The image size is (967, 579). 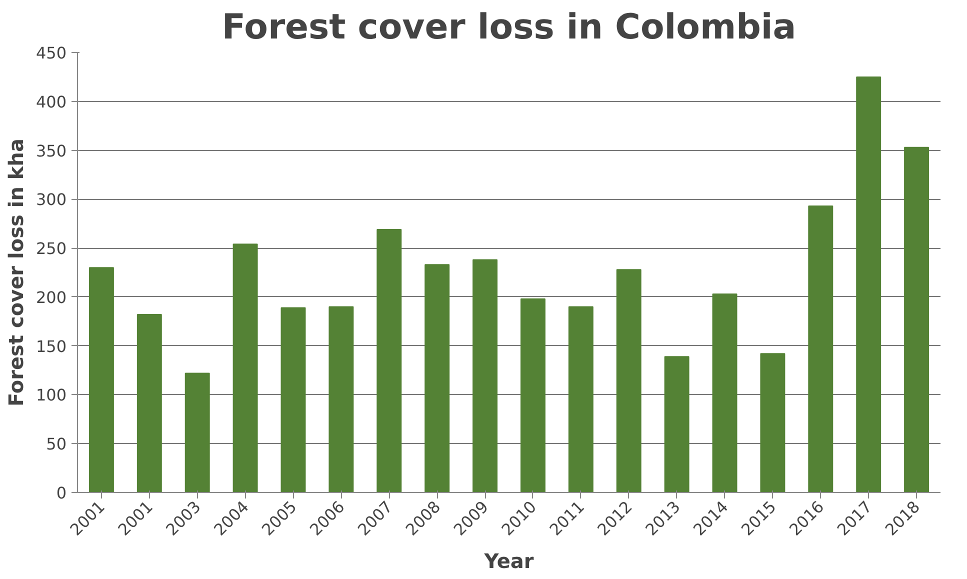 What do you see at coordinates (51, 102) in the screenshot?
I see `y-tick-label: 400` at bounding box center [51, 102].